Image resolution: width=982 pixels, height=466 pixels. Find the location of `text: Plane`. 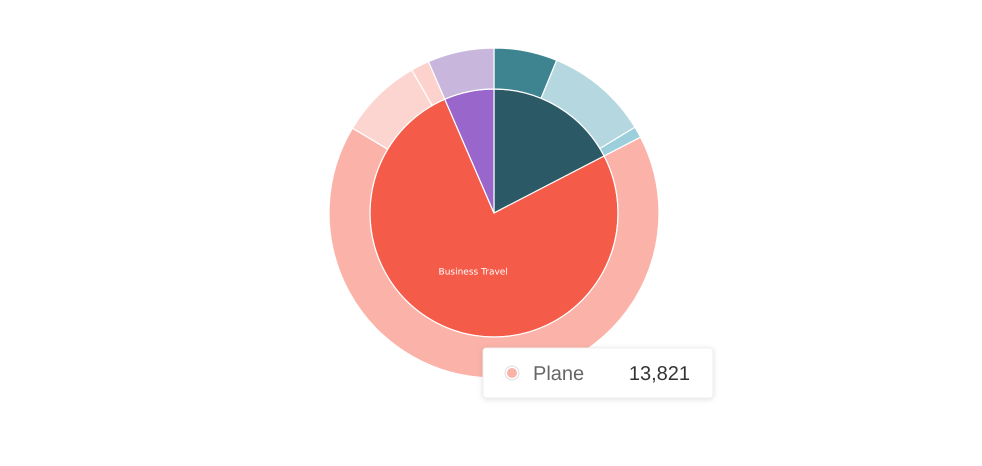

text: Plane is located at coordinates (558, 374).